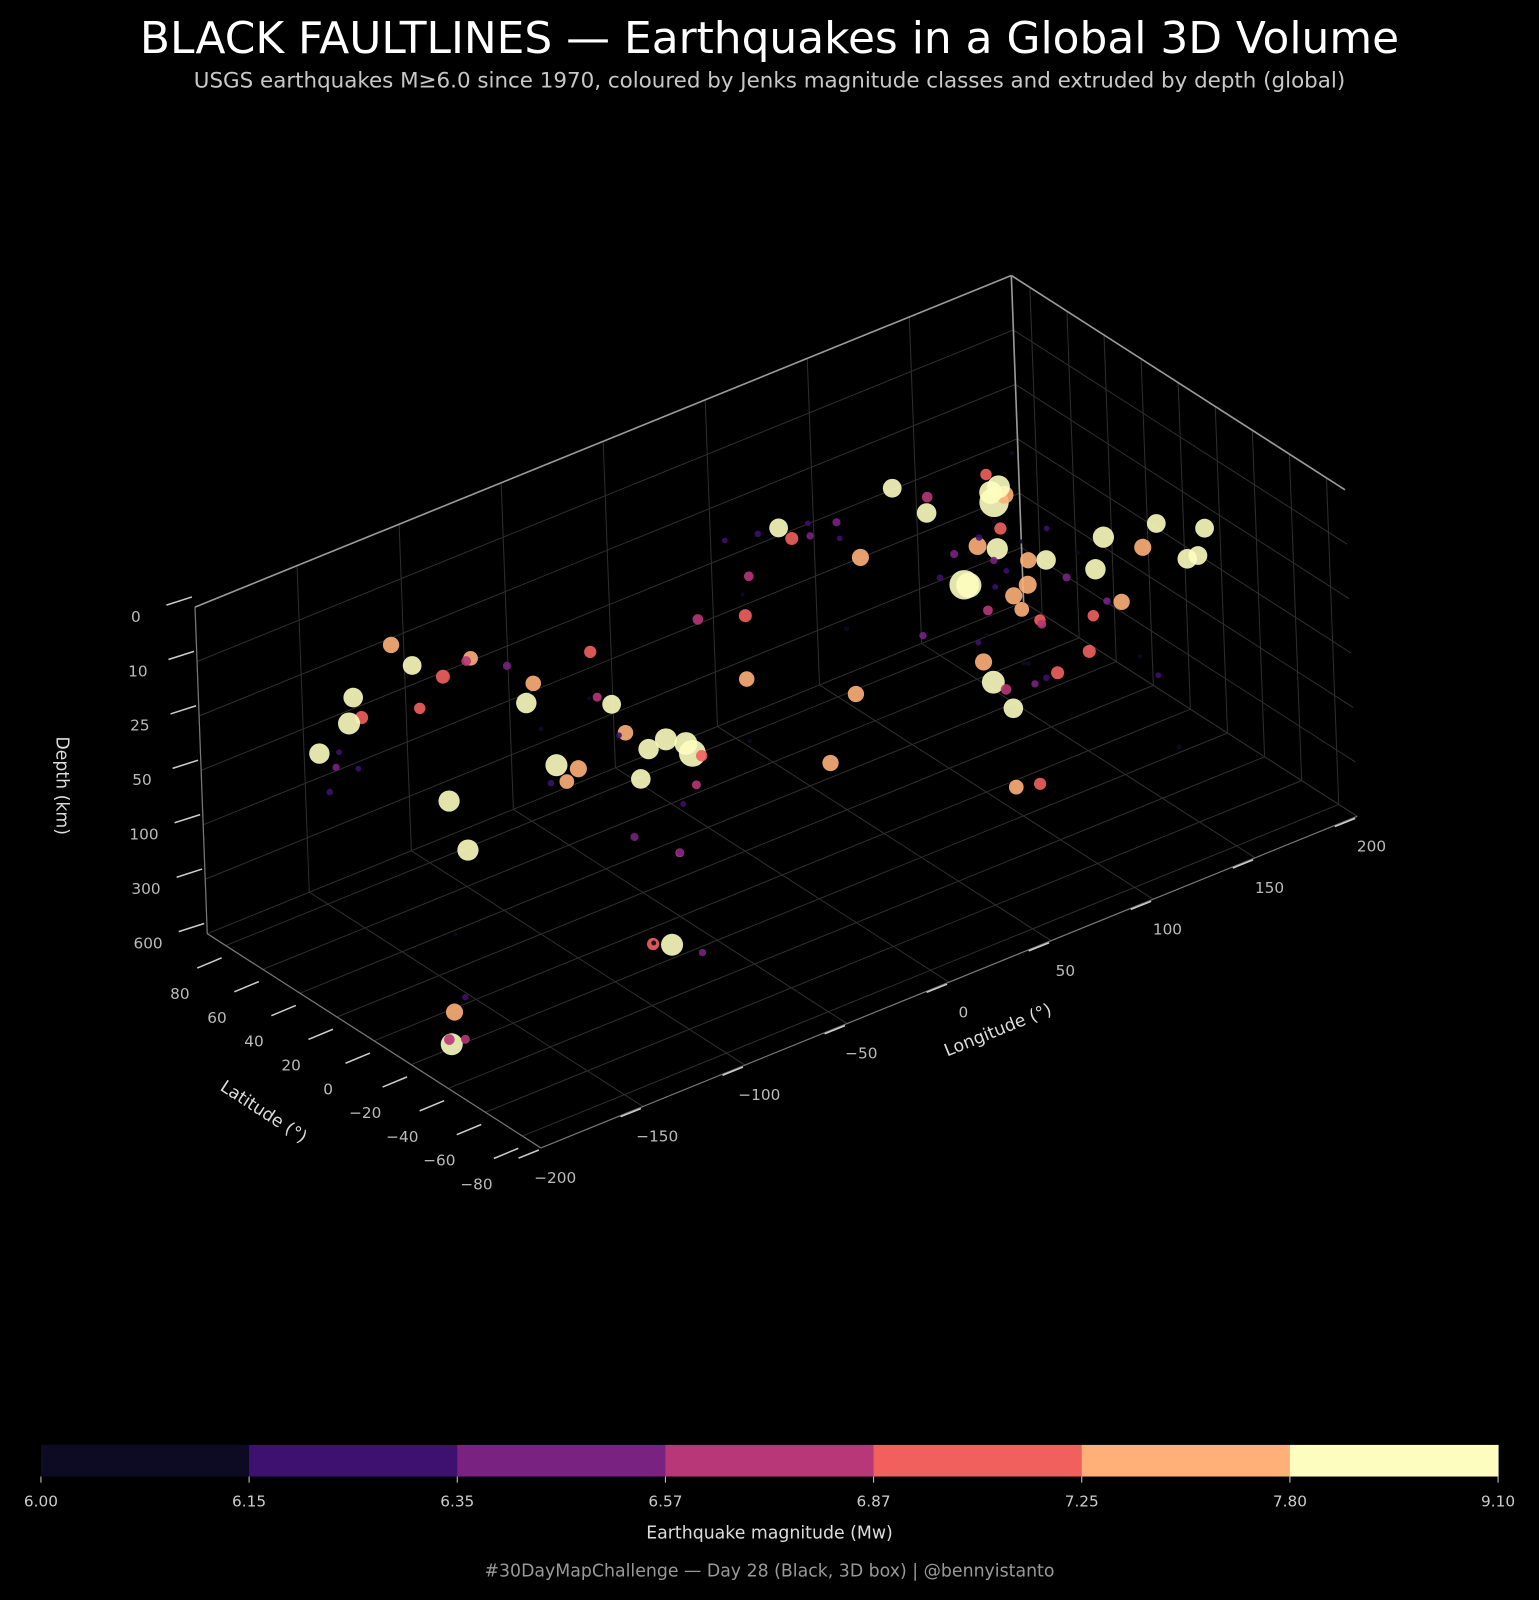 This screenshot has height=1600, width=1539. Describe the element at coordinates (328, 1089) in the screenshot. I see `y-tick-label: 0` at that location.